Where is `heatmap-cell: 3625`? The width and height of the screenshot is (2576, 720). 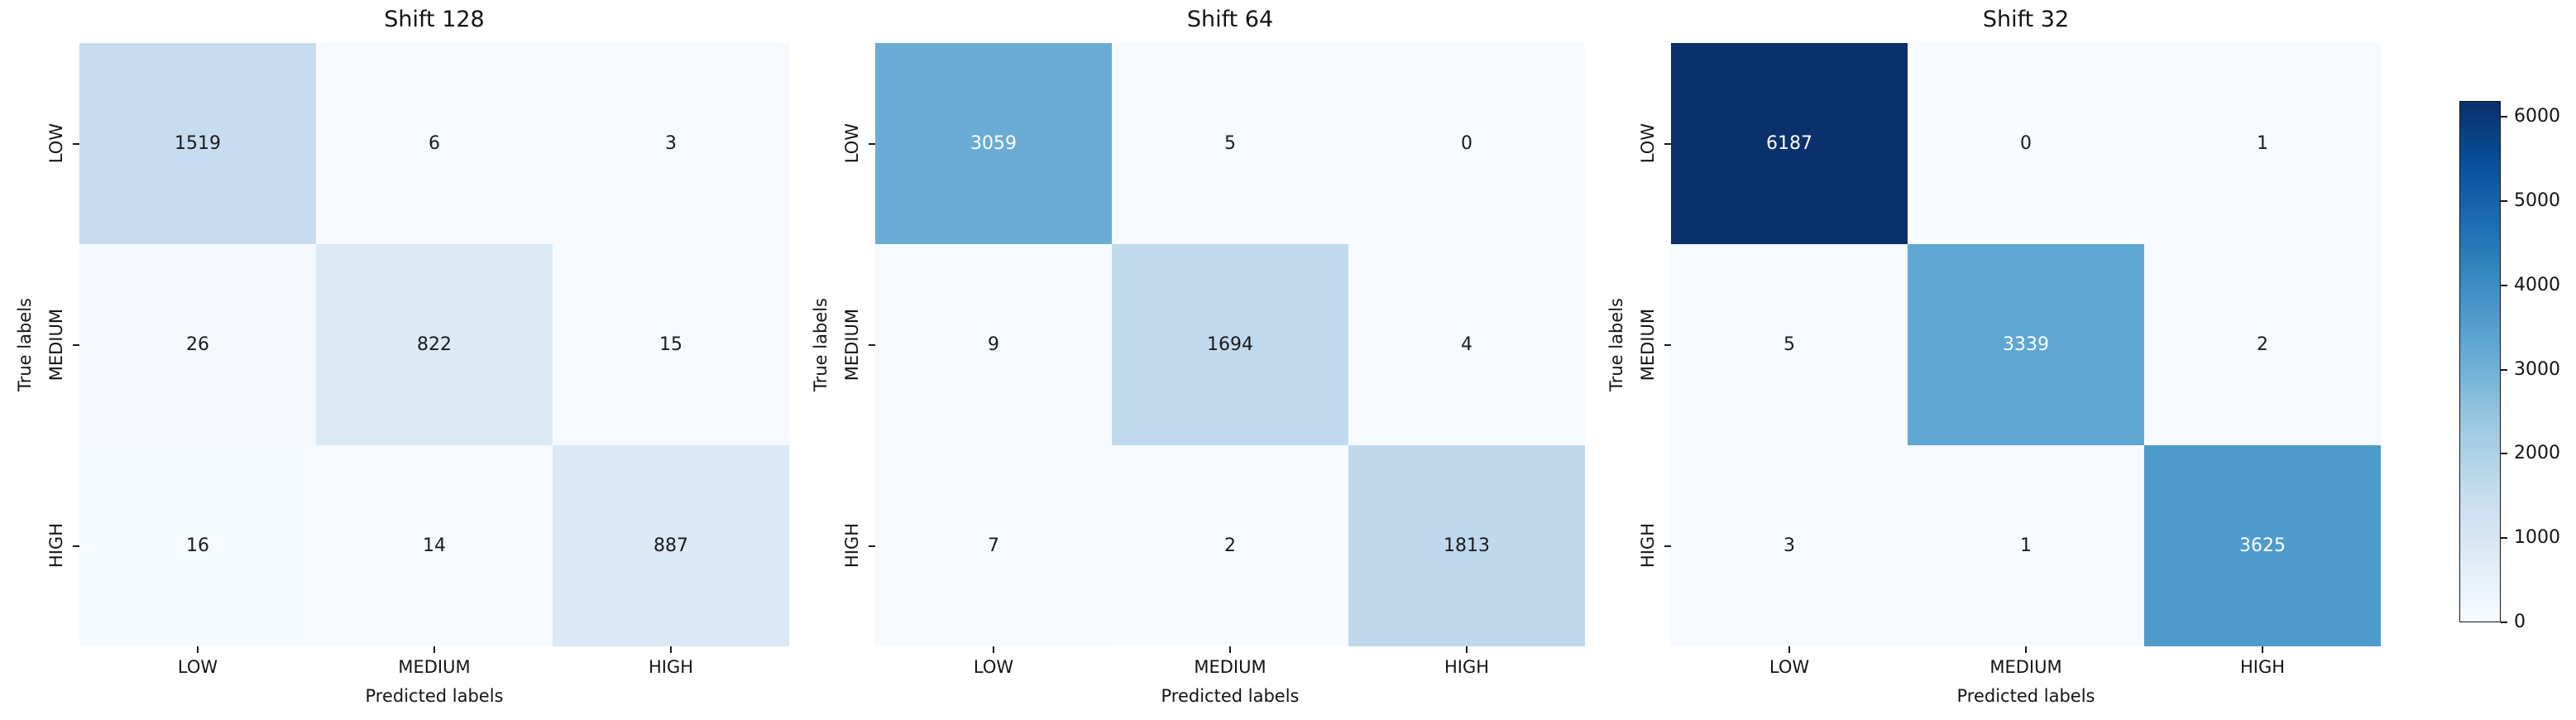
heatmap-cell: 3625 is located at coordinates (2262, 545).